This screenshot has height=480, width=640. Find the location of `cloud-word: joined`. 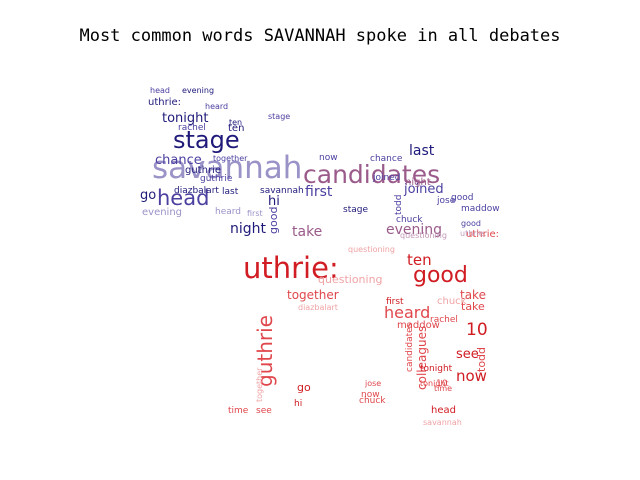

cloud-word: joined is located at coordinates (386, 178).